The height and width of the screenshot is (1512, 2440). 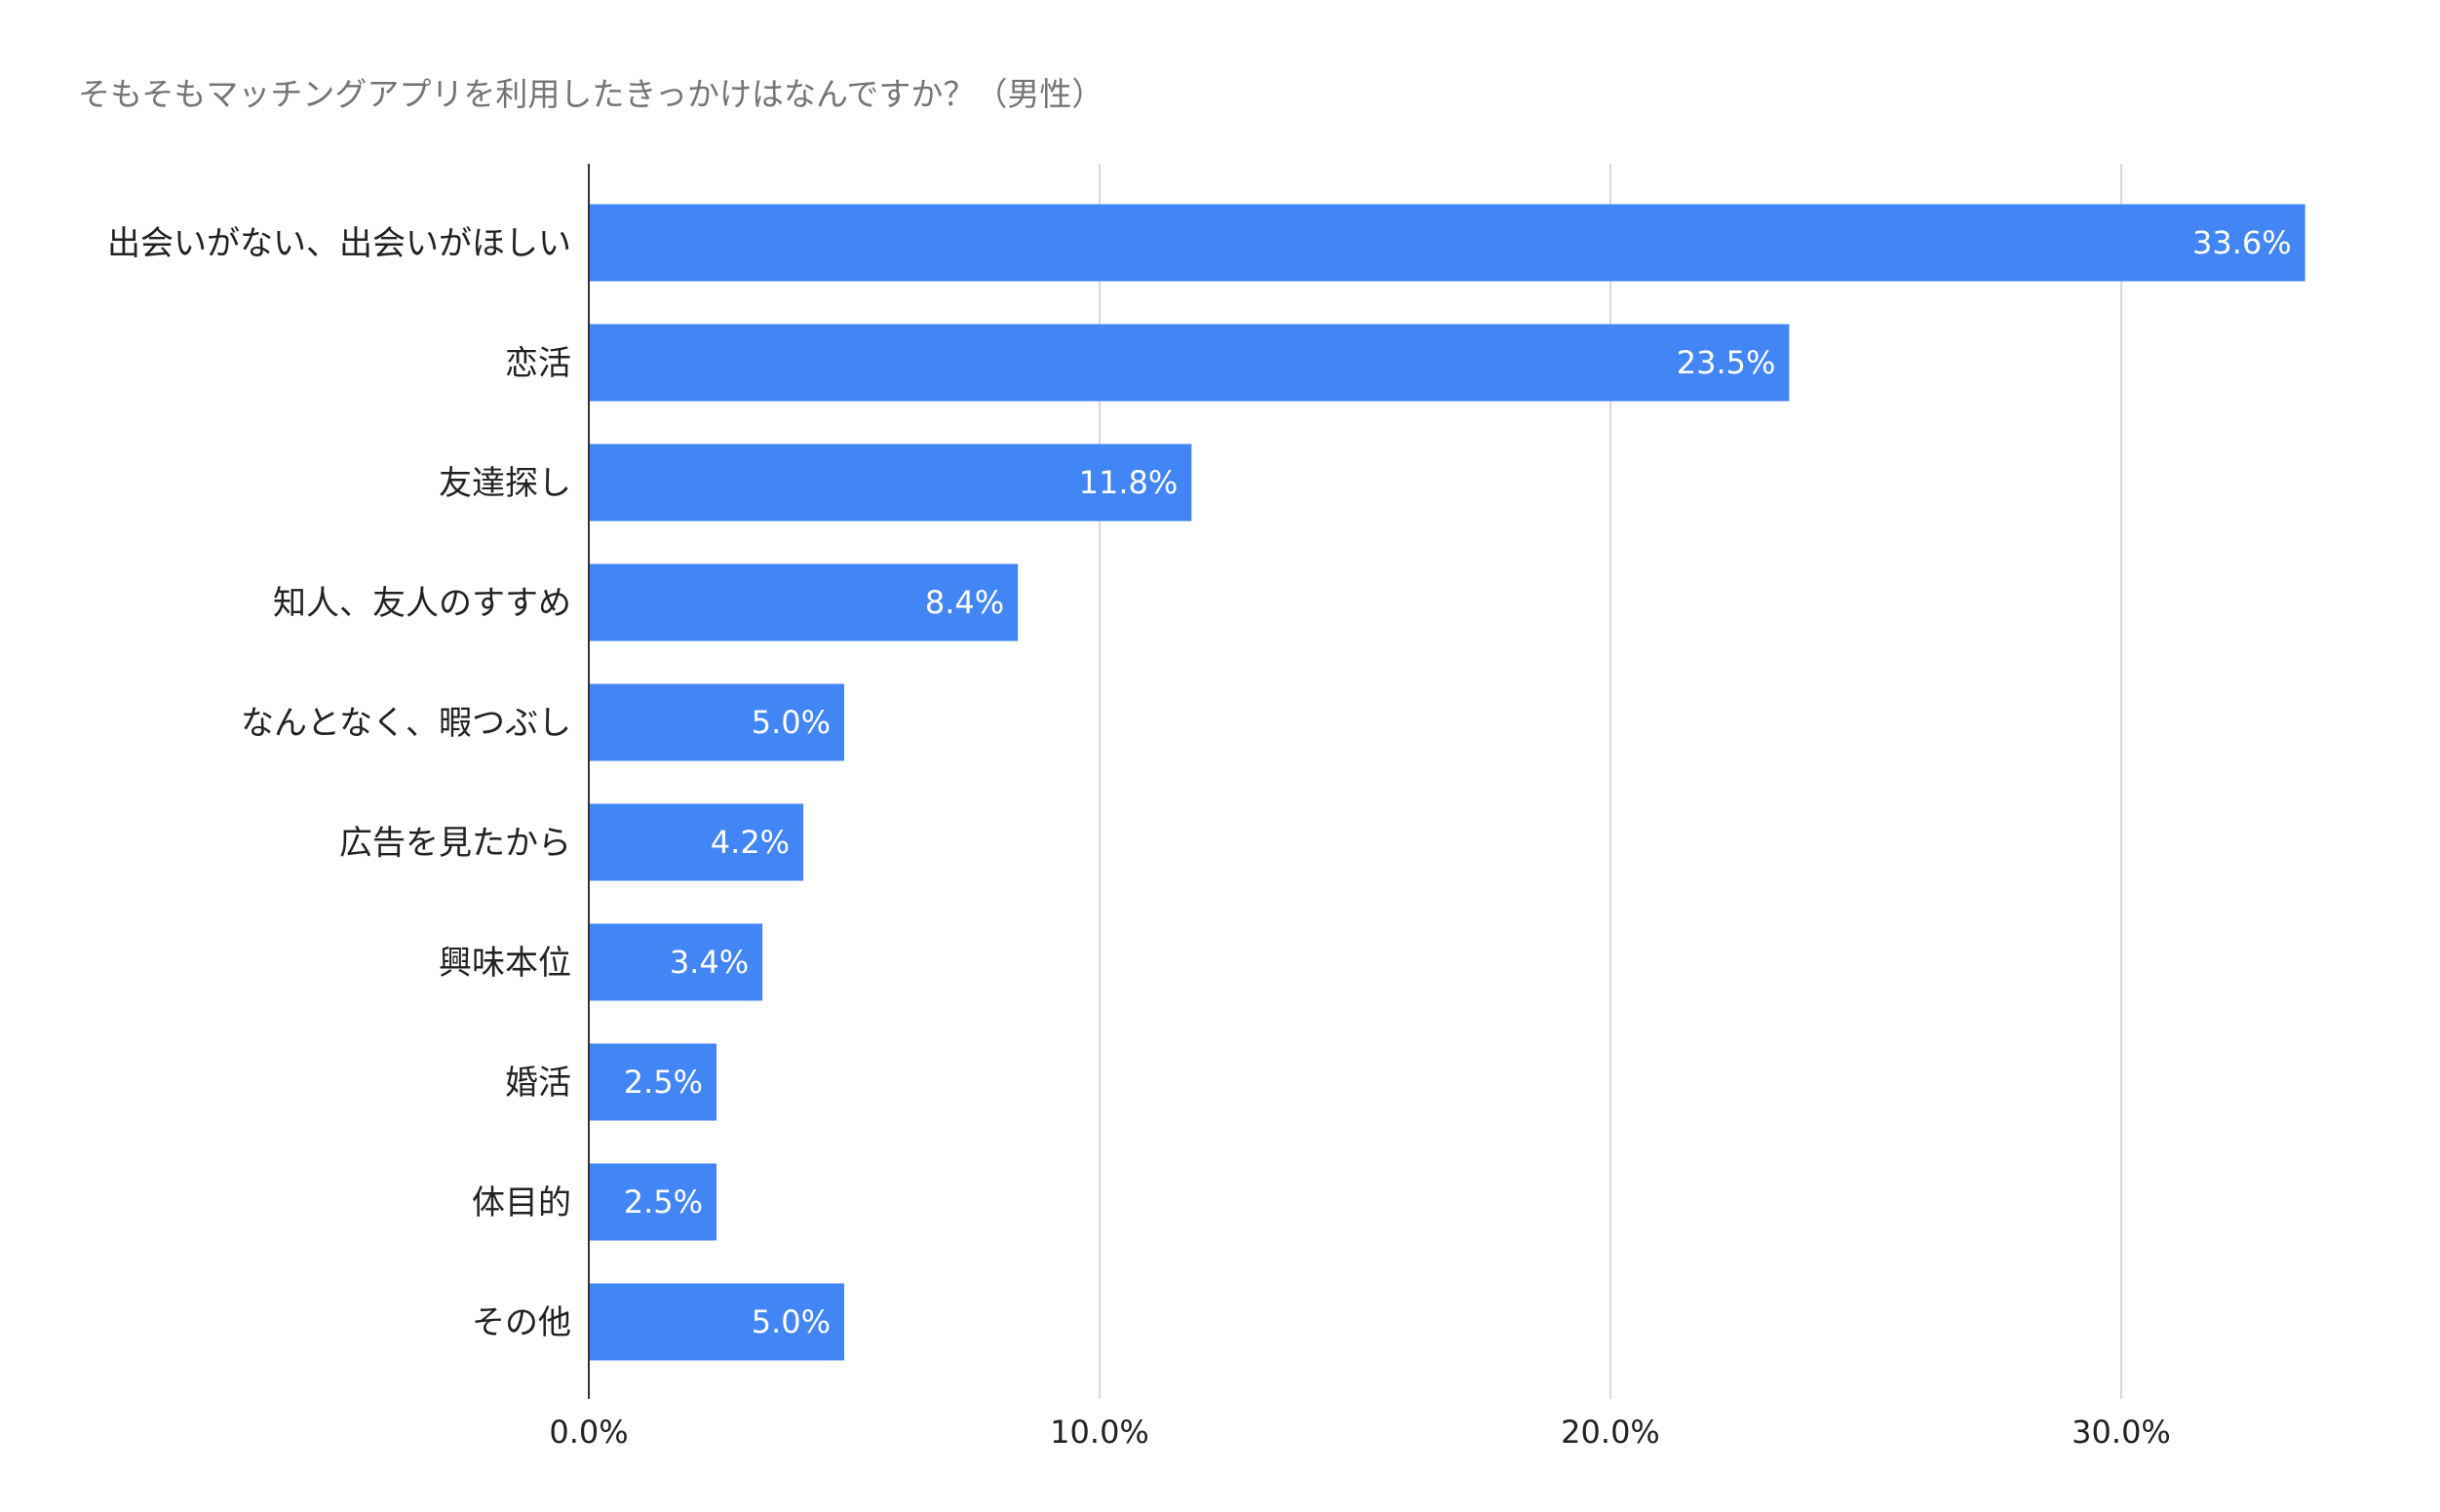 What do you see at coordinates (709, 962) in the screenshot?
I see `data-label-6: 3.4%` at bounding box center [709, 962].